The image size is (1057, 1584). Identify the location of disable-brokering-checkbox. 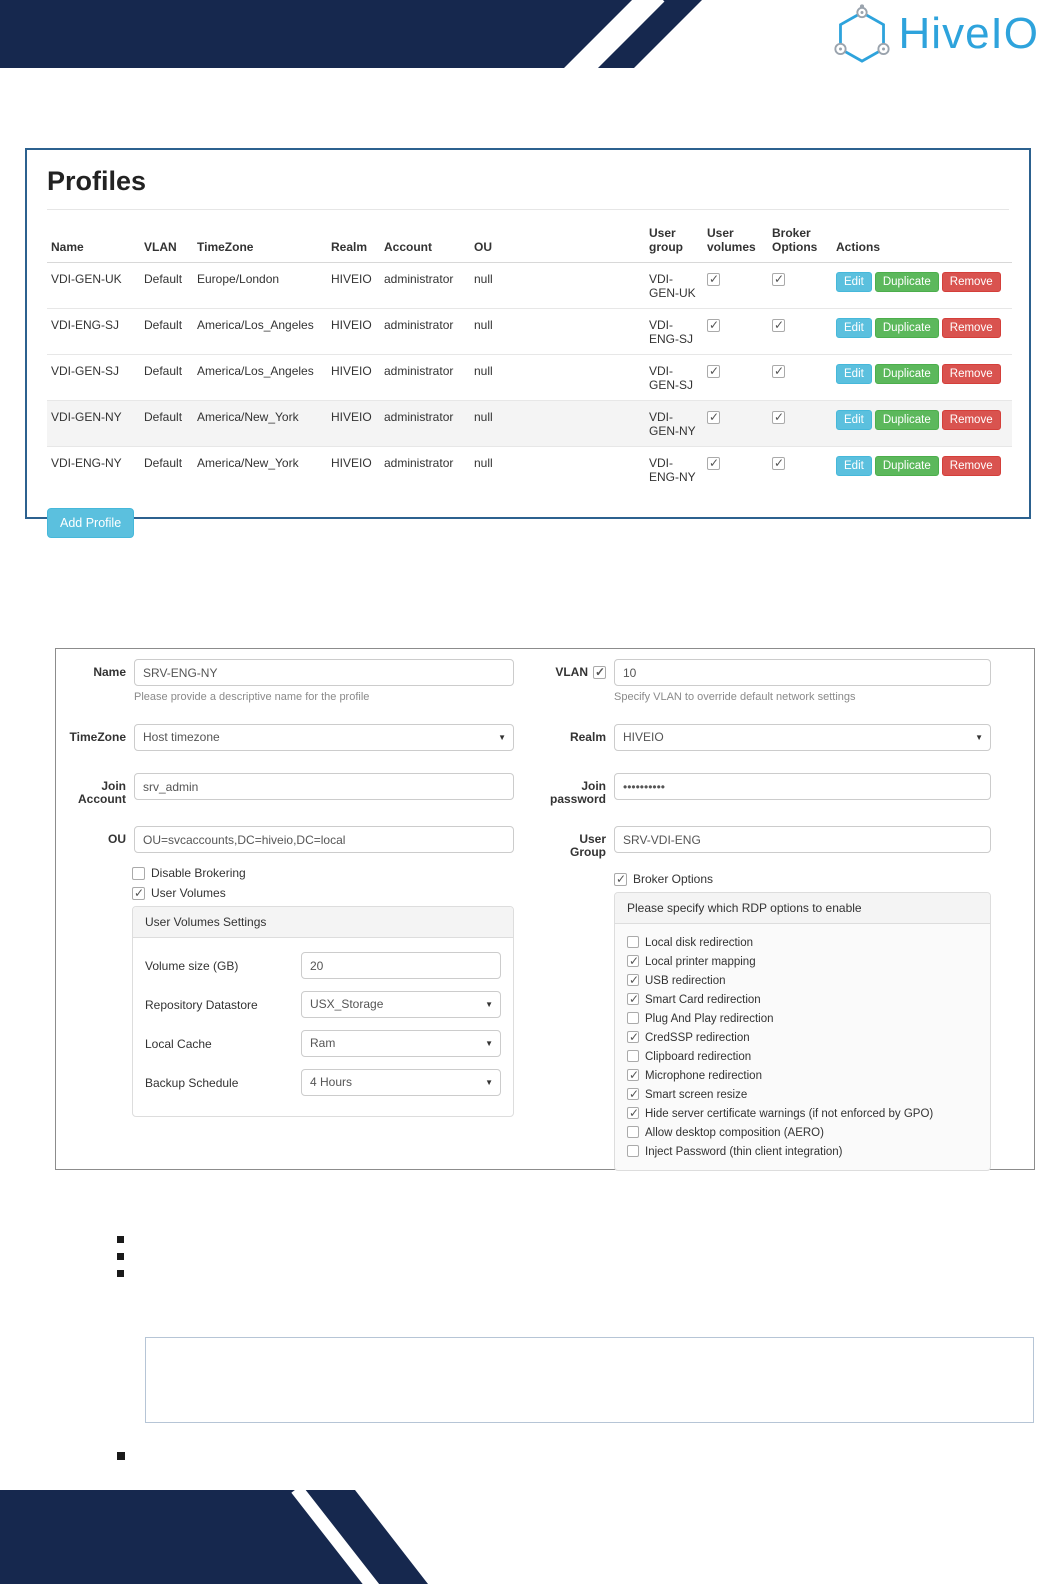
(138, 873).